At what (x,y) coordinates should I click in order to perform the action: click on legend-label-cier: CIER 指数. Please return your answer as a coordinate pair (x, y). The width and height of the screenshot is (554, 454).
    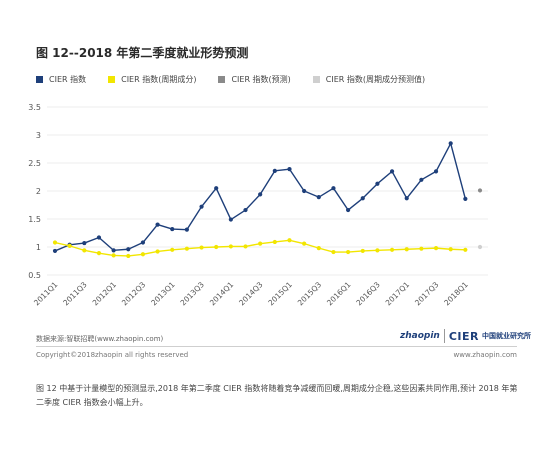
    Looking at the image, I should click on (68, 79).